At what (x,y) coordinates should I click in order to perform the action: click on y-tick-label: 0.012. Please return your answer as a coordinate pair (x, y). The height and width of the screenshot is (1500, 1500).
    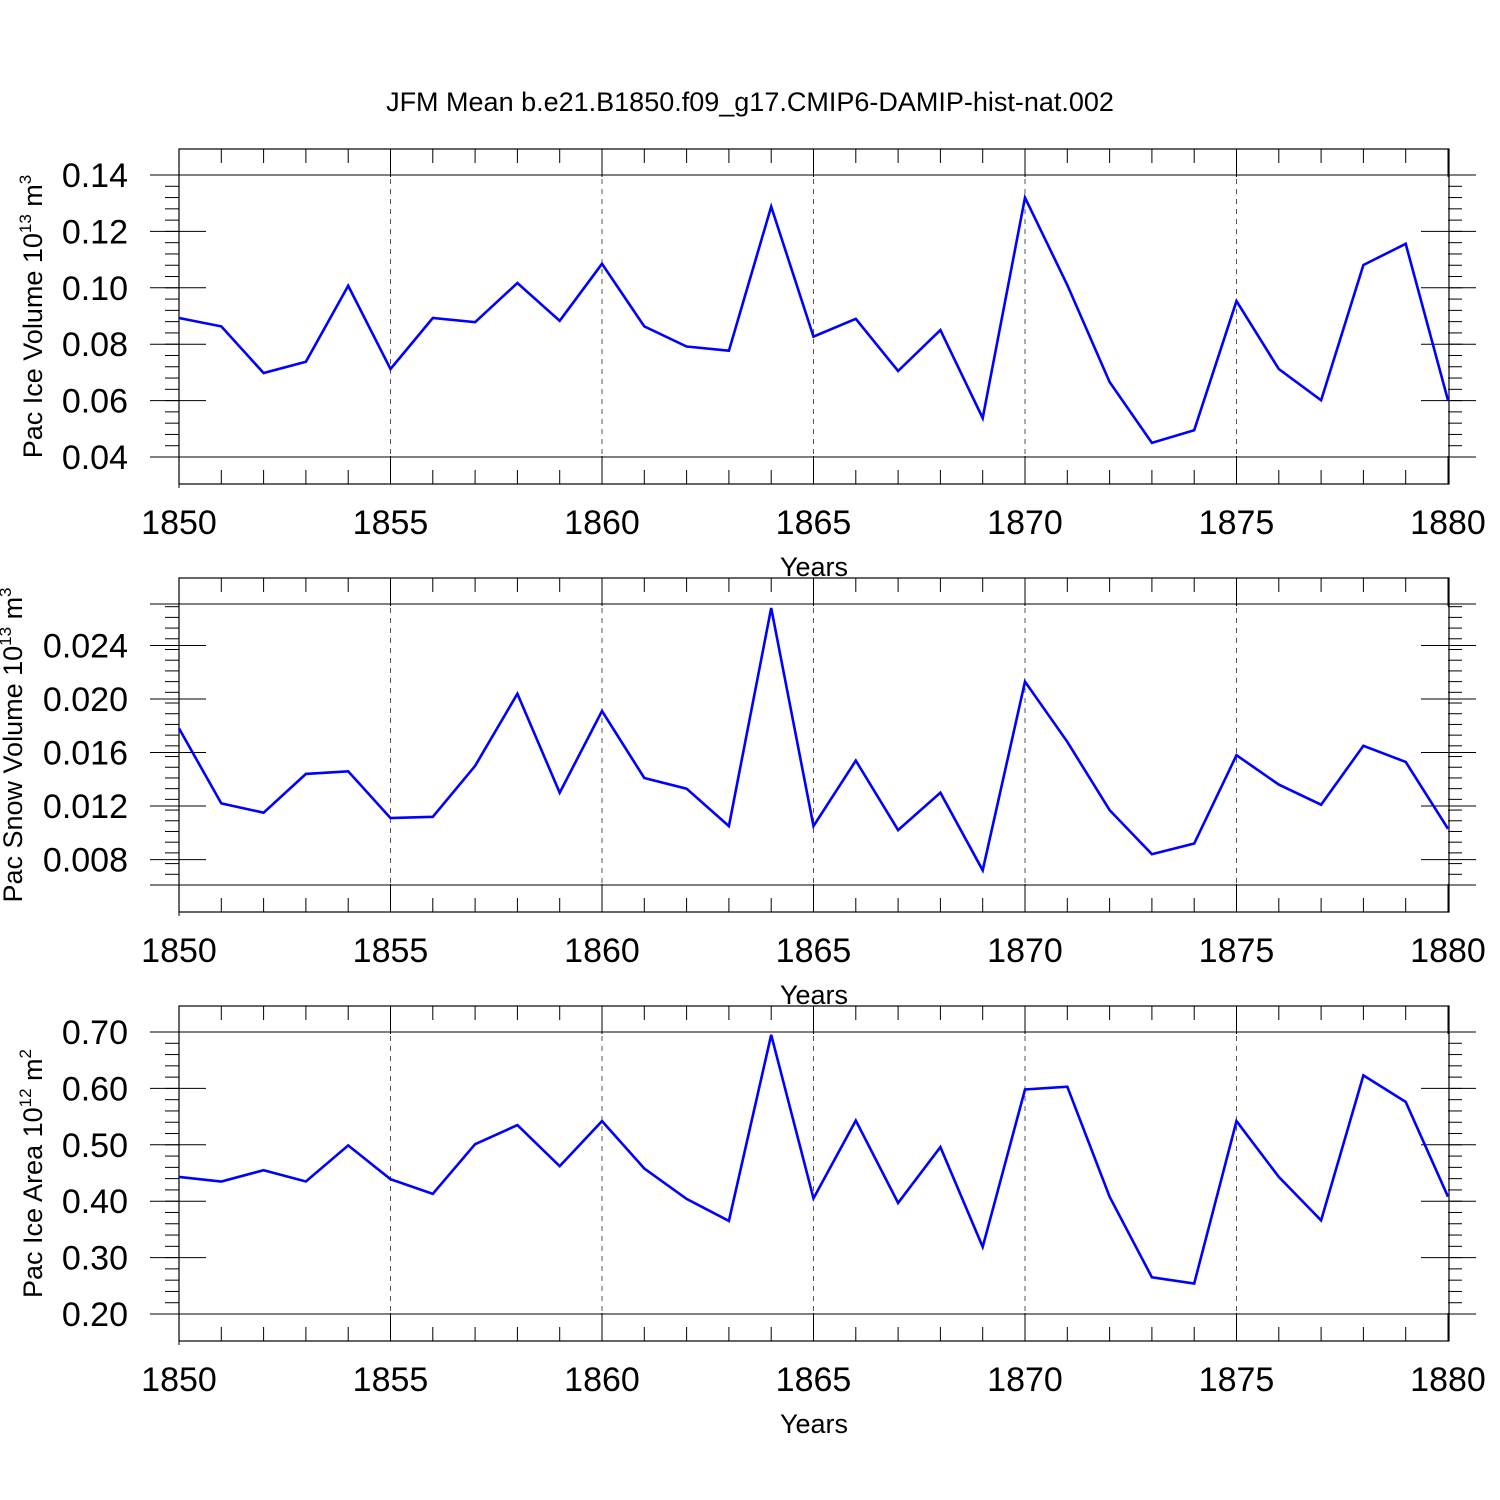
    Looking at the image, I should click on (85, 807).